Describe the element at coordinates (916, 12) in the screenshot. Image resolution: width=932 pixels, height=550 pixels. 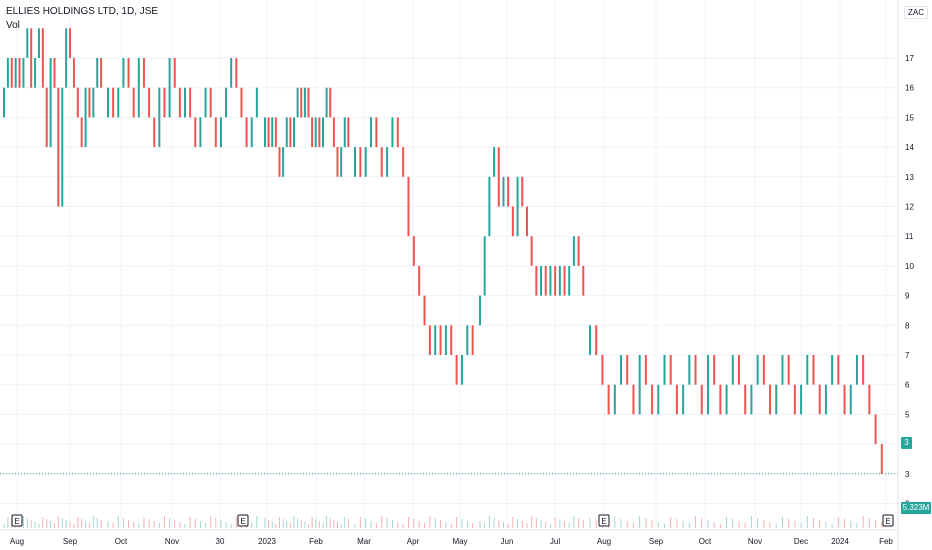
I see `currency-label: ZAC` at that location.